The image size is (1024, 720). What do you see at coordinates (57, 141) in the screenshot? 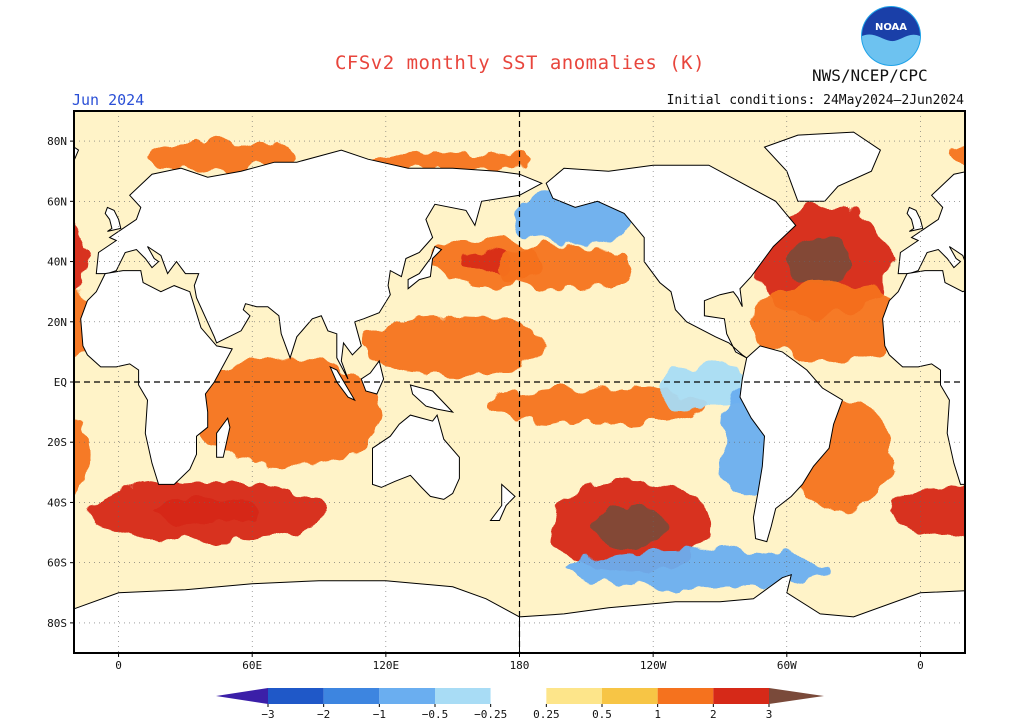
I see `lat-tick-label: 80N` at bounding box center [57, 141].